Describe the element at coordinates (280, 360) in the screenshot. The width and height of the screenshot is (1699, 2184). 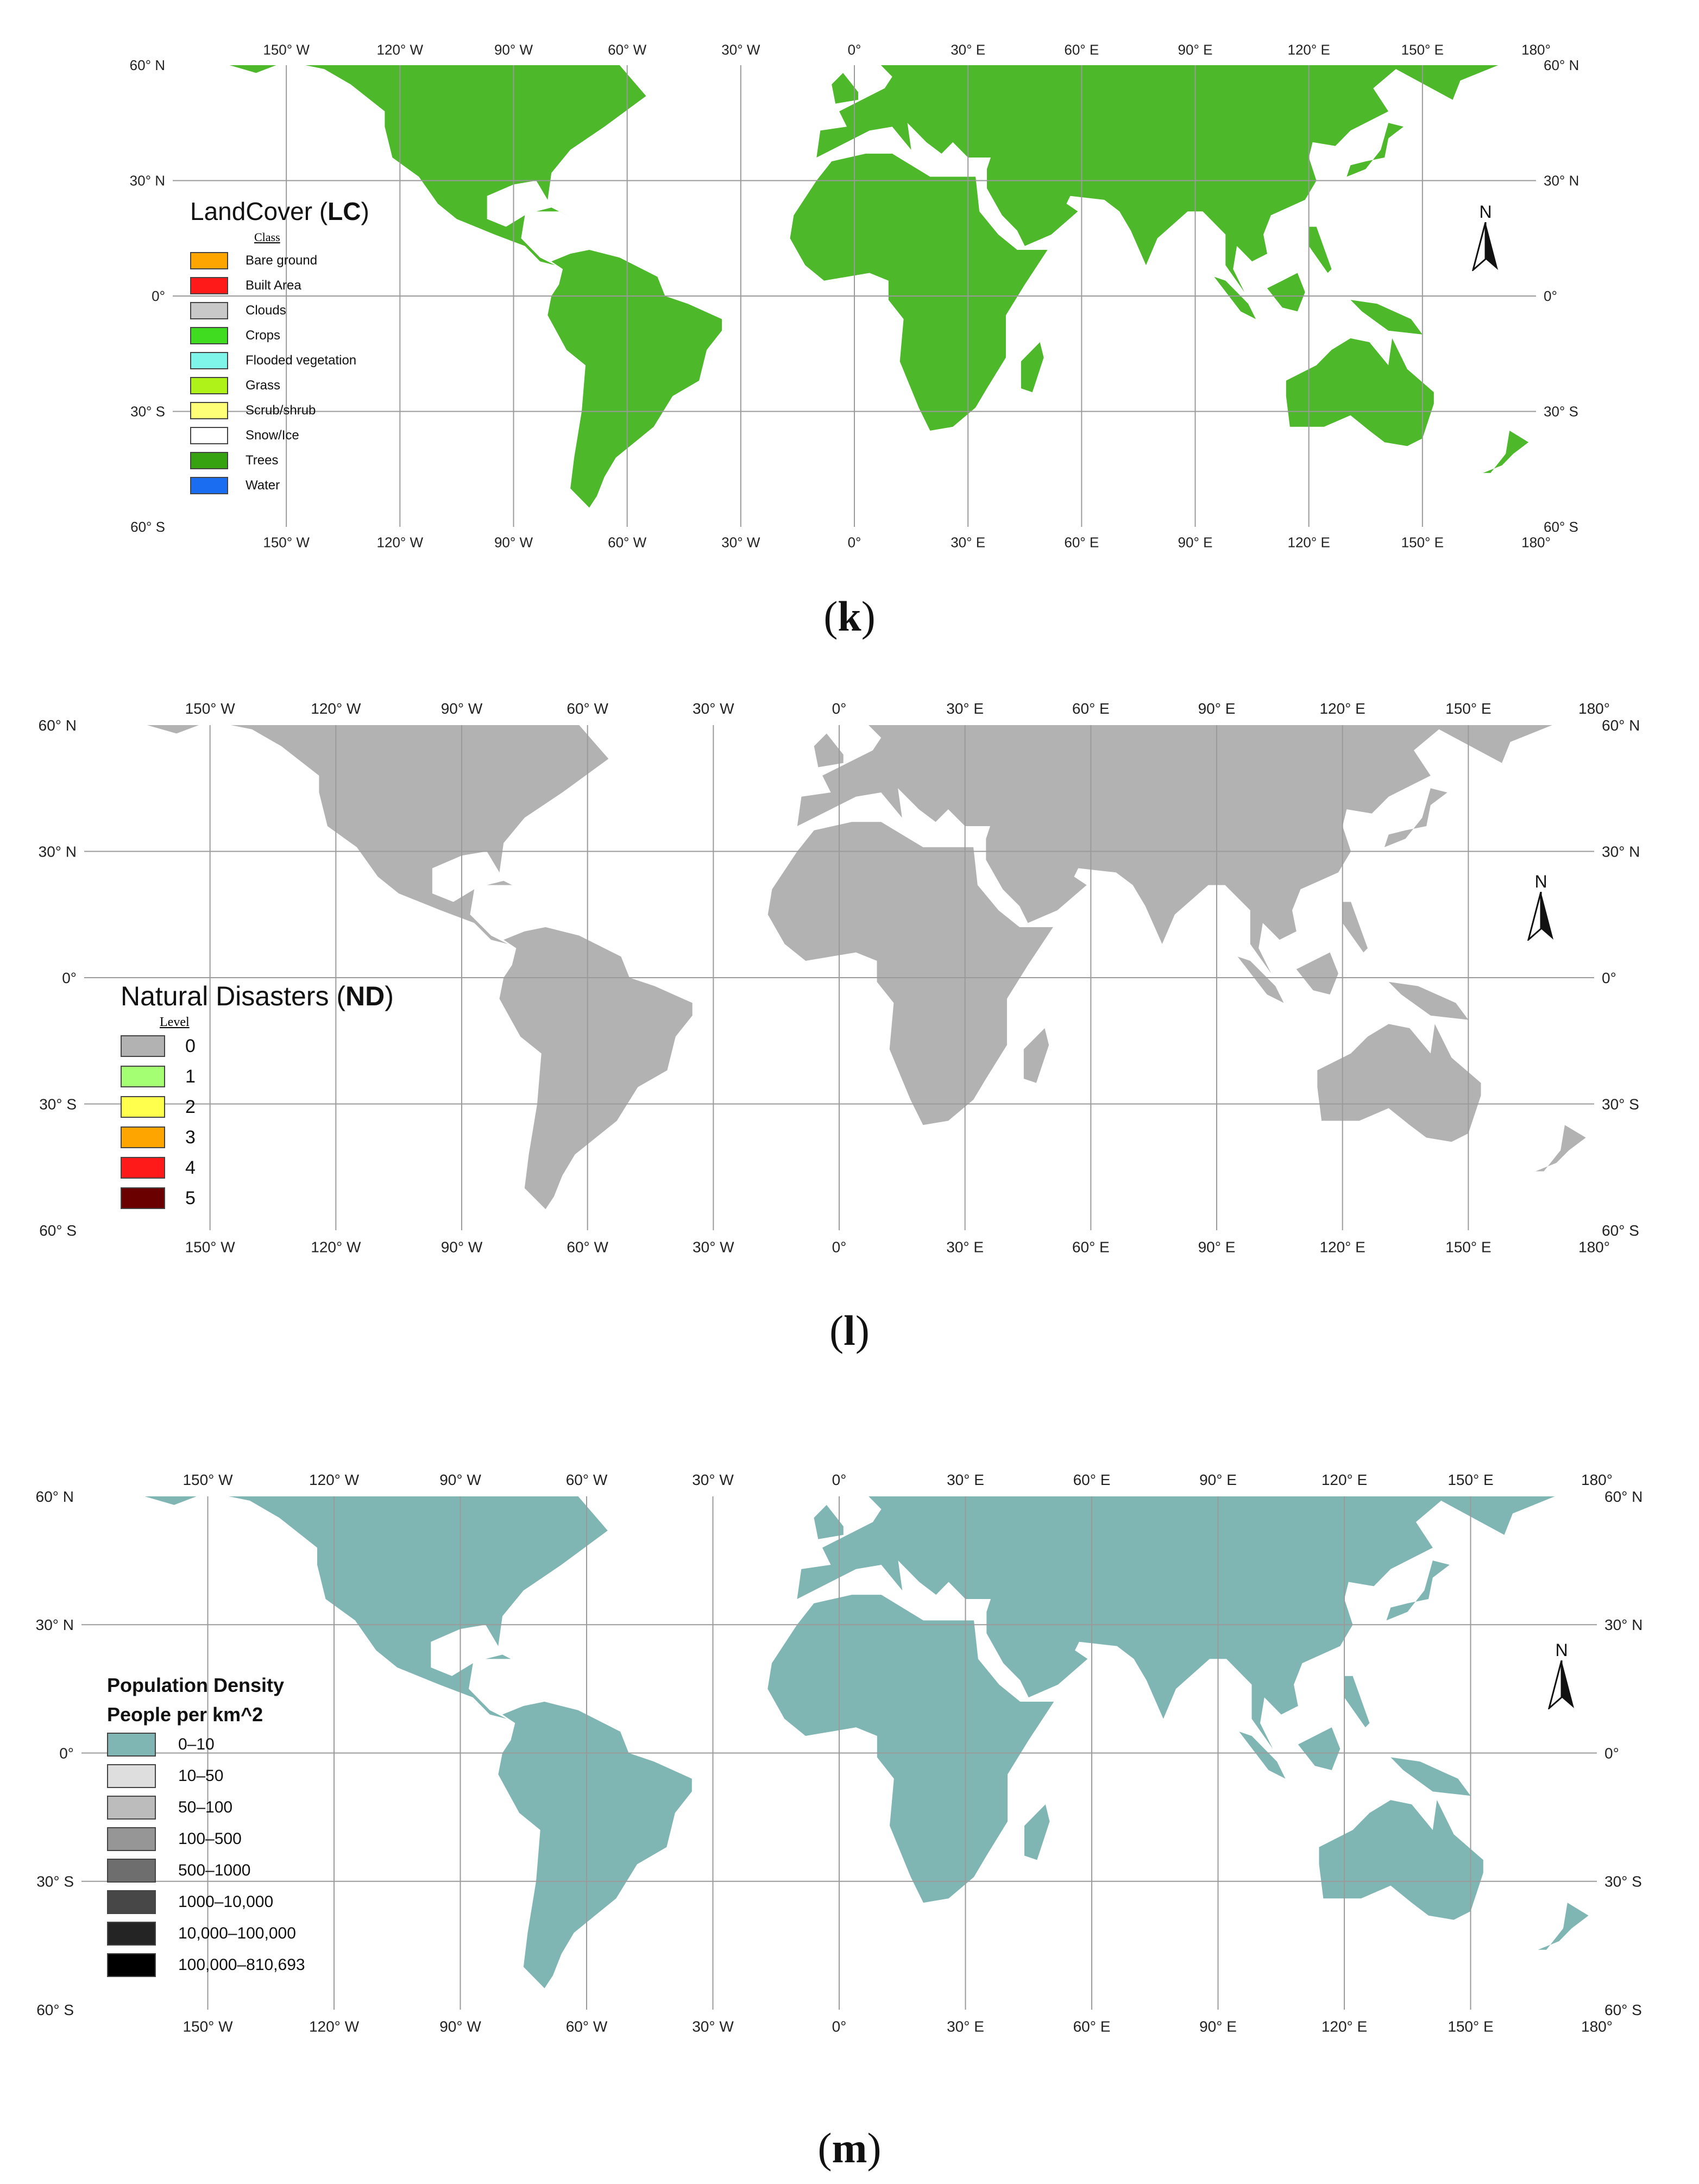
I see `legend-item: Flooded vegetation` at that location.